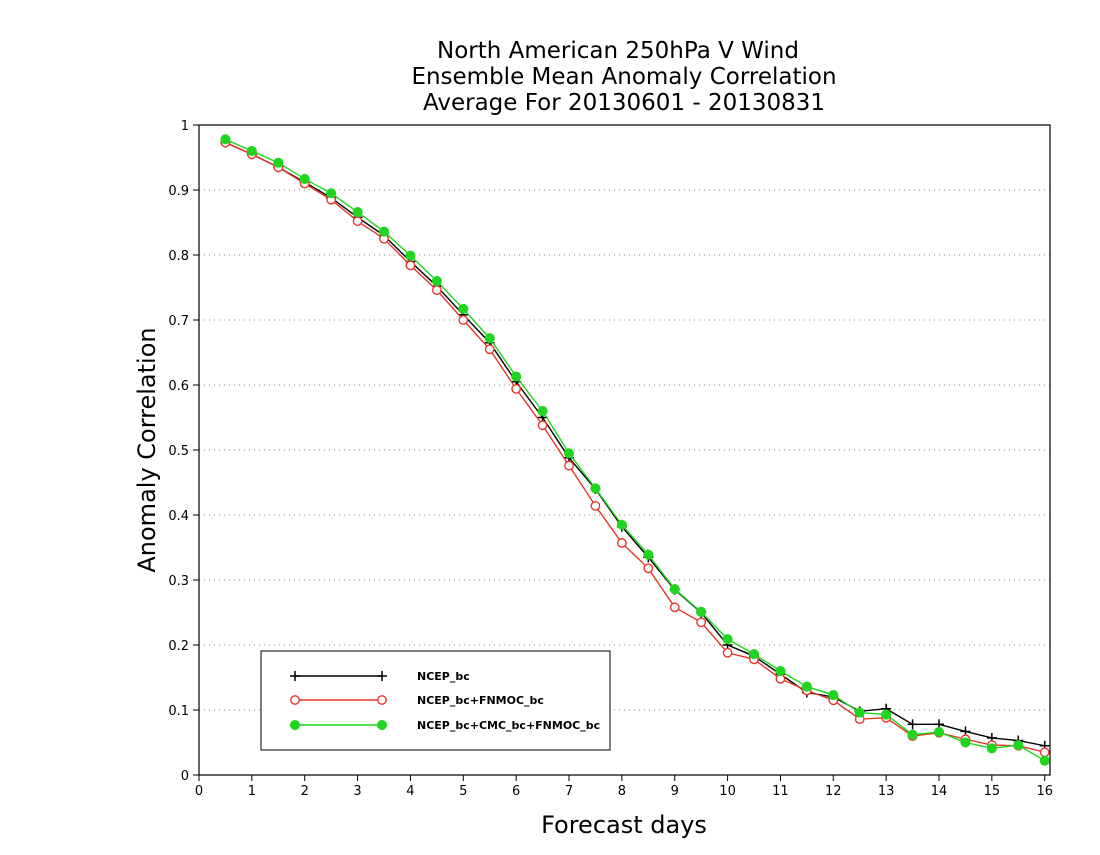 This screenshot has height=855, width=1100. I want to click on y-tick-label: 0.1, so click(178, 711).